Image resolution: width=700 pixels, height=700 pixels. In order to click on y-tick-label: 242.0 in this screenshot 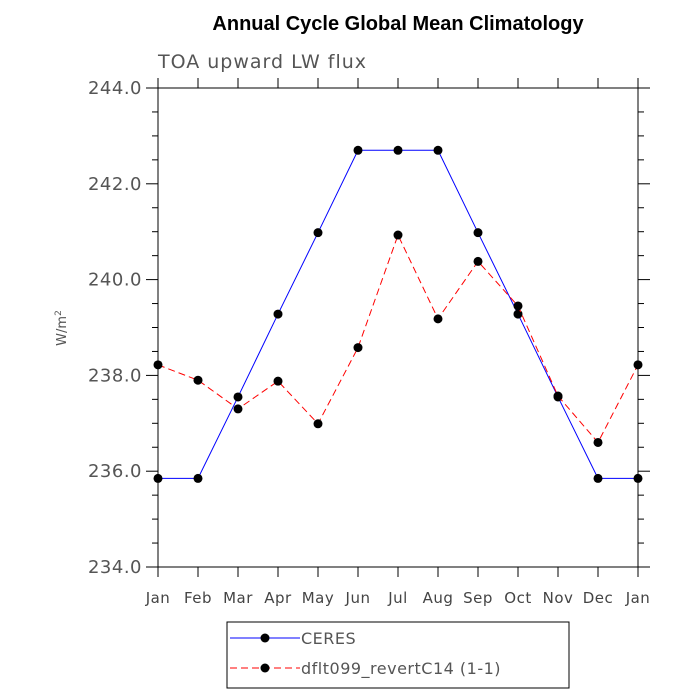, I will do `click(115, 184)`.